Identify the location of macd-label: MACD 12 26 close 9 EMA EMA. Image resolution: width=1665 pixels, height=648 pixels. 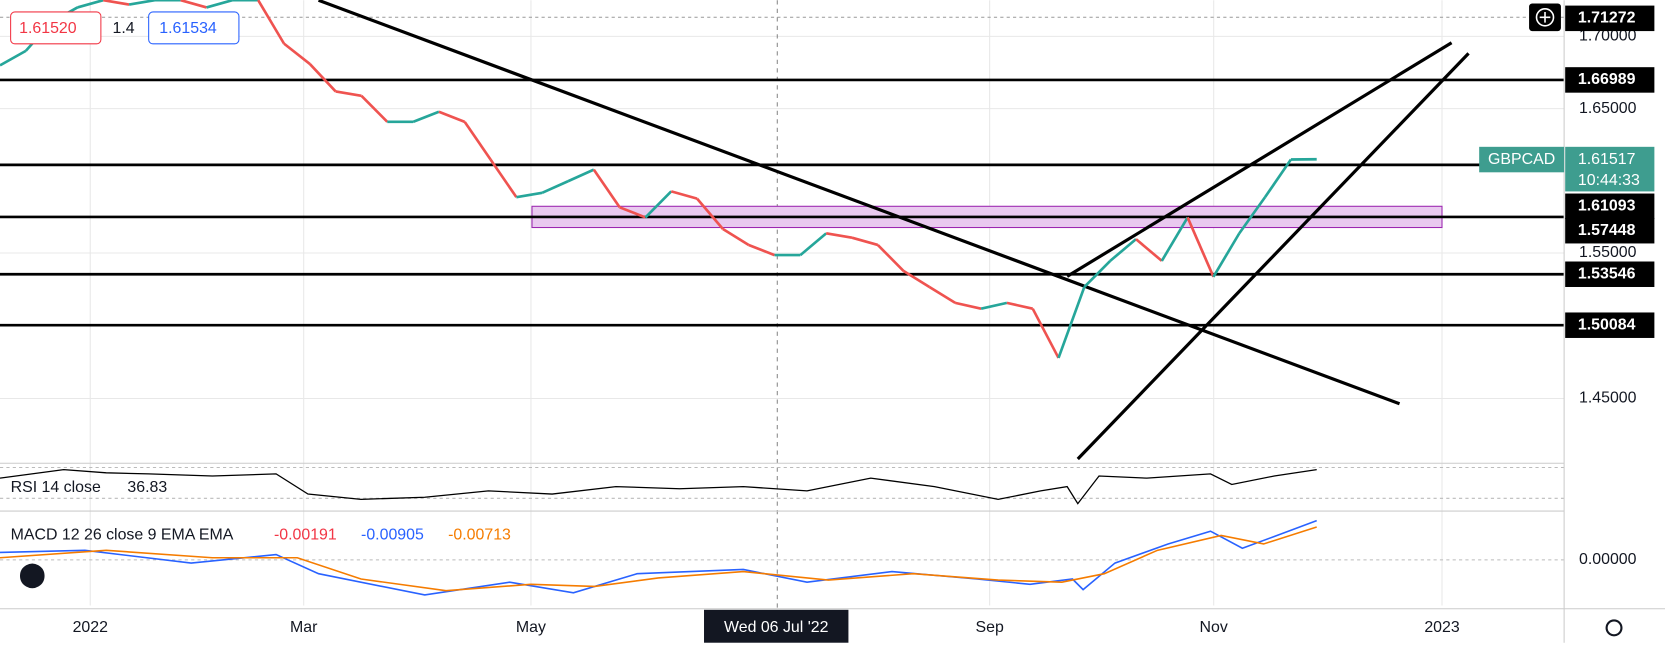
(122, 535).